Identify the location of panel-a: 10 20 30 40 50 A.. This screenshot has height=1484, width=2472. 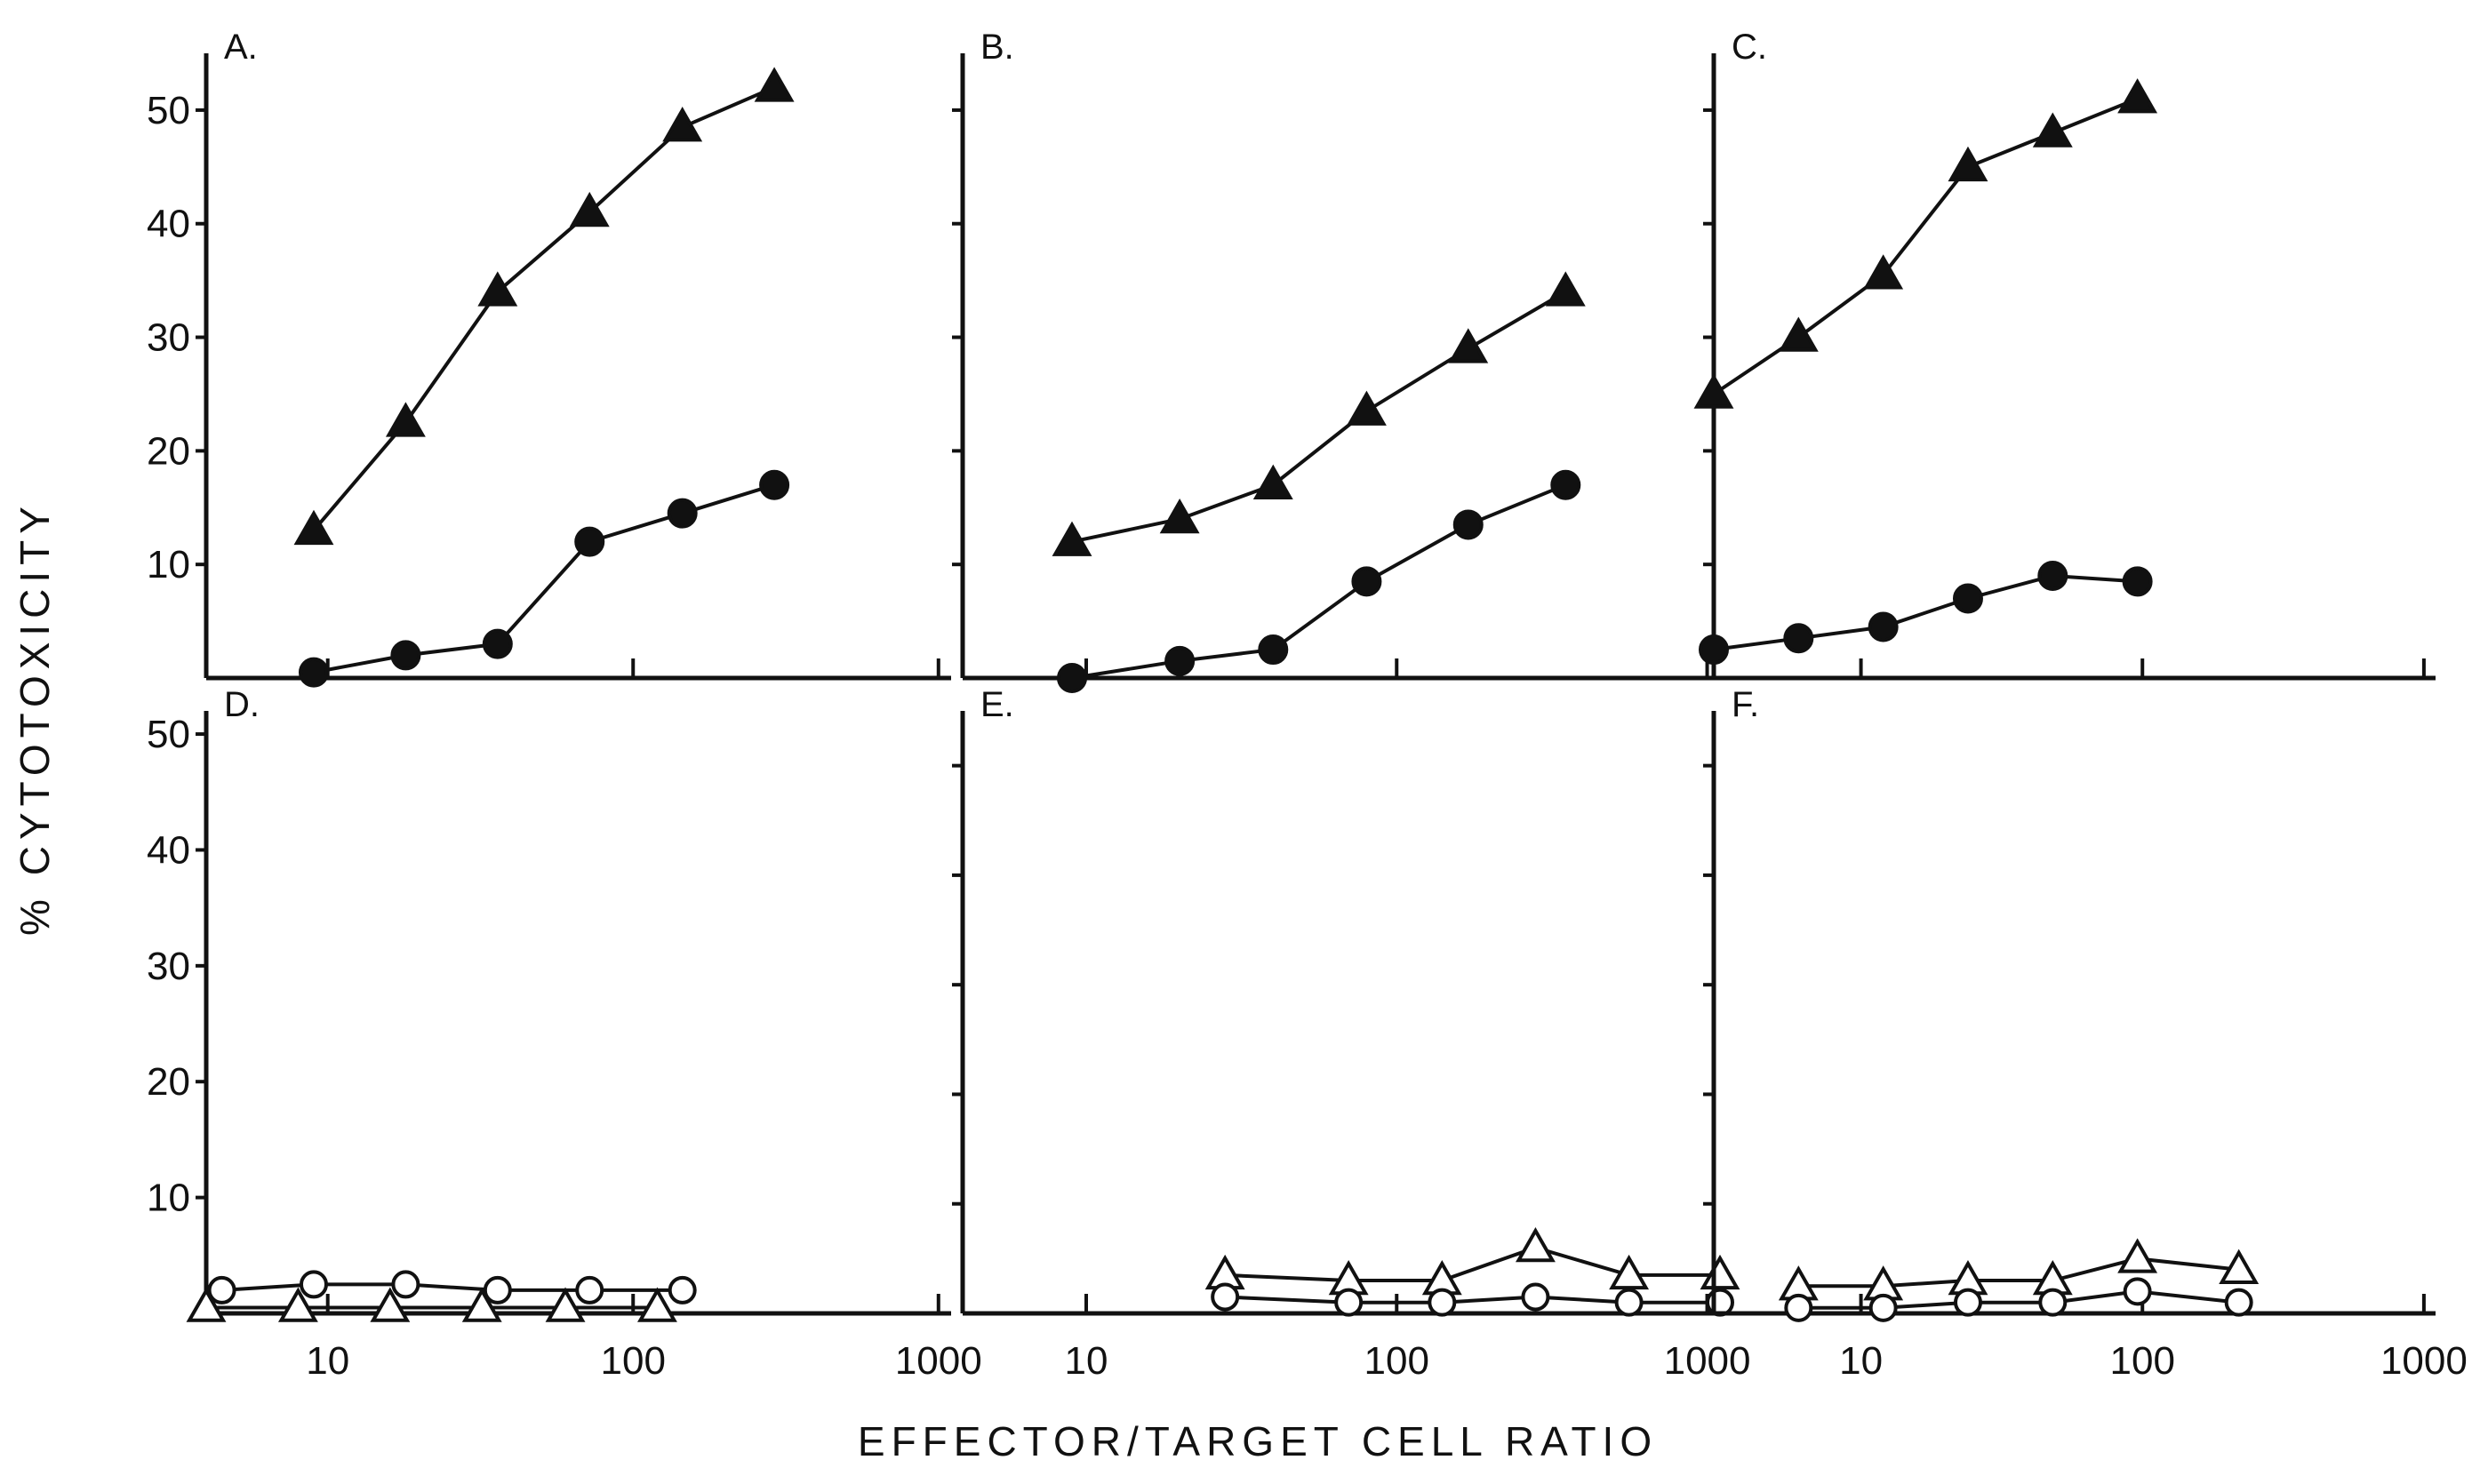
(549, 358).